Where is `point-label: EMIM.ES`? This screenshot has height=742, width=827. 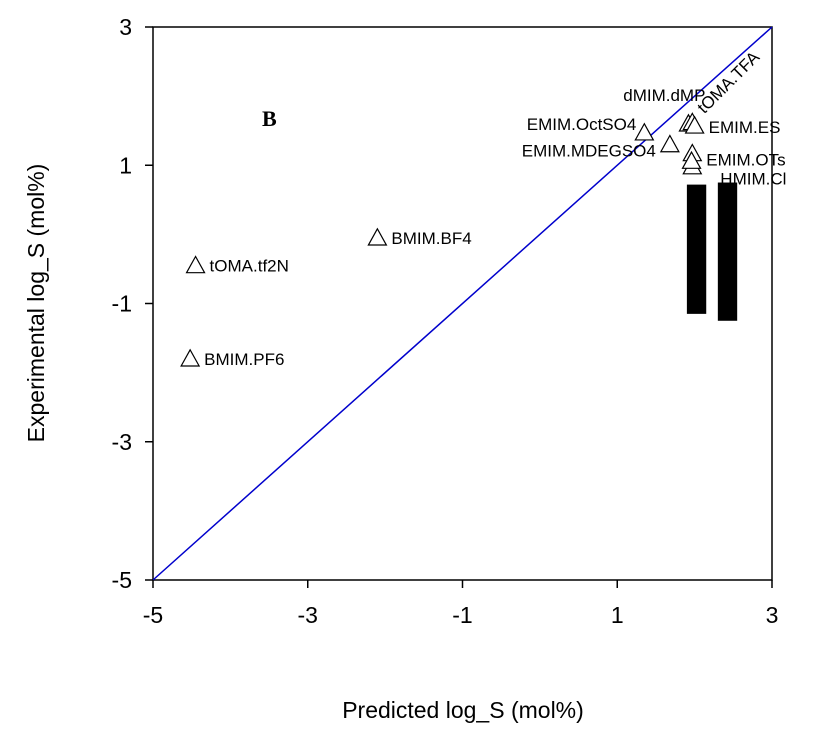
point-label: EMIM.ES is located at coordinates (745, 127).